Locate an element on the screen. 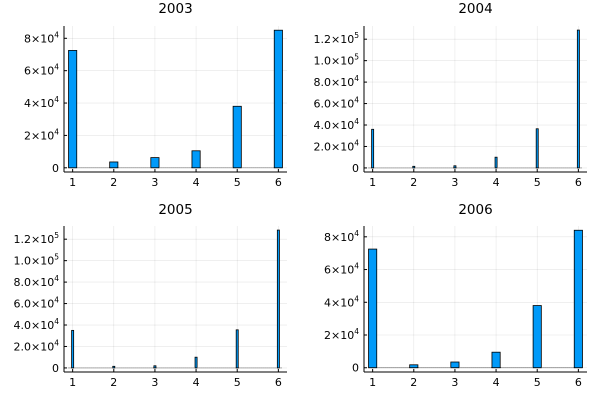  chart-title: 2006 is located at coordinates (475, 210).